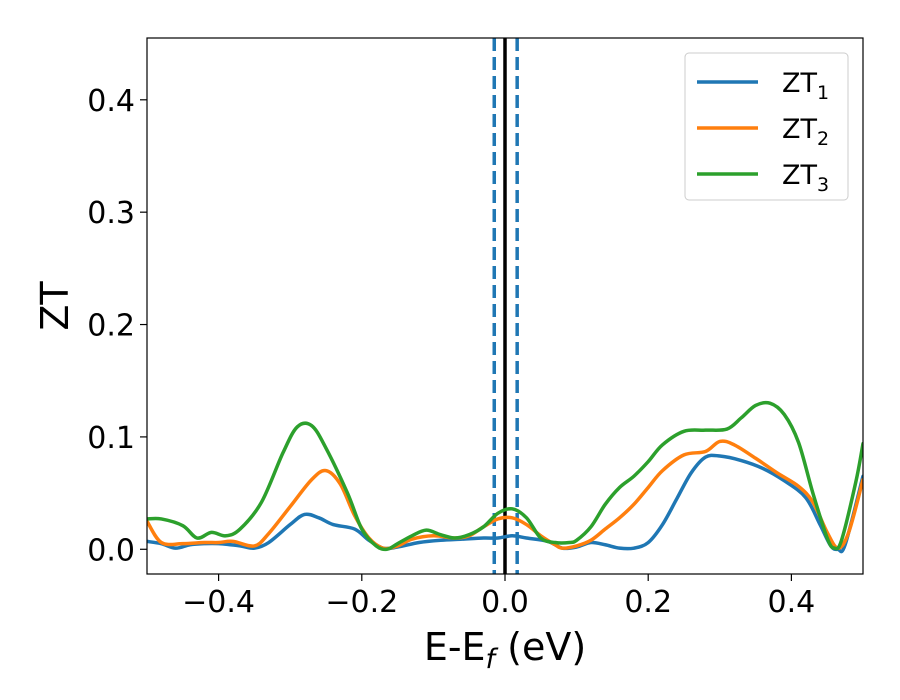 The image size is (900, 700). What do you see at coordinates (805, 178) in the screenshot?
I see `legend-label-zt3: ZT3` at bounding box center [805, 178].